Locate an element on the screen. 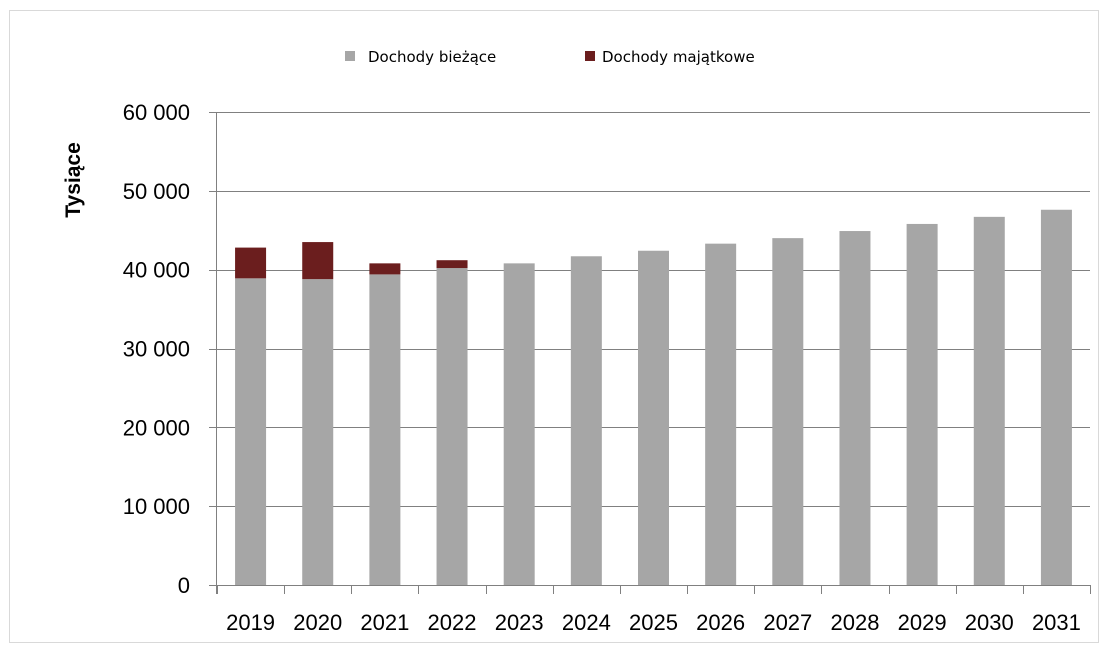 This screenshot has width=1109, height=651. x-tick-label: 2024 is located at coordinates (586, 622).